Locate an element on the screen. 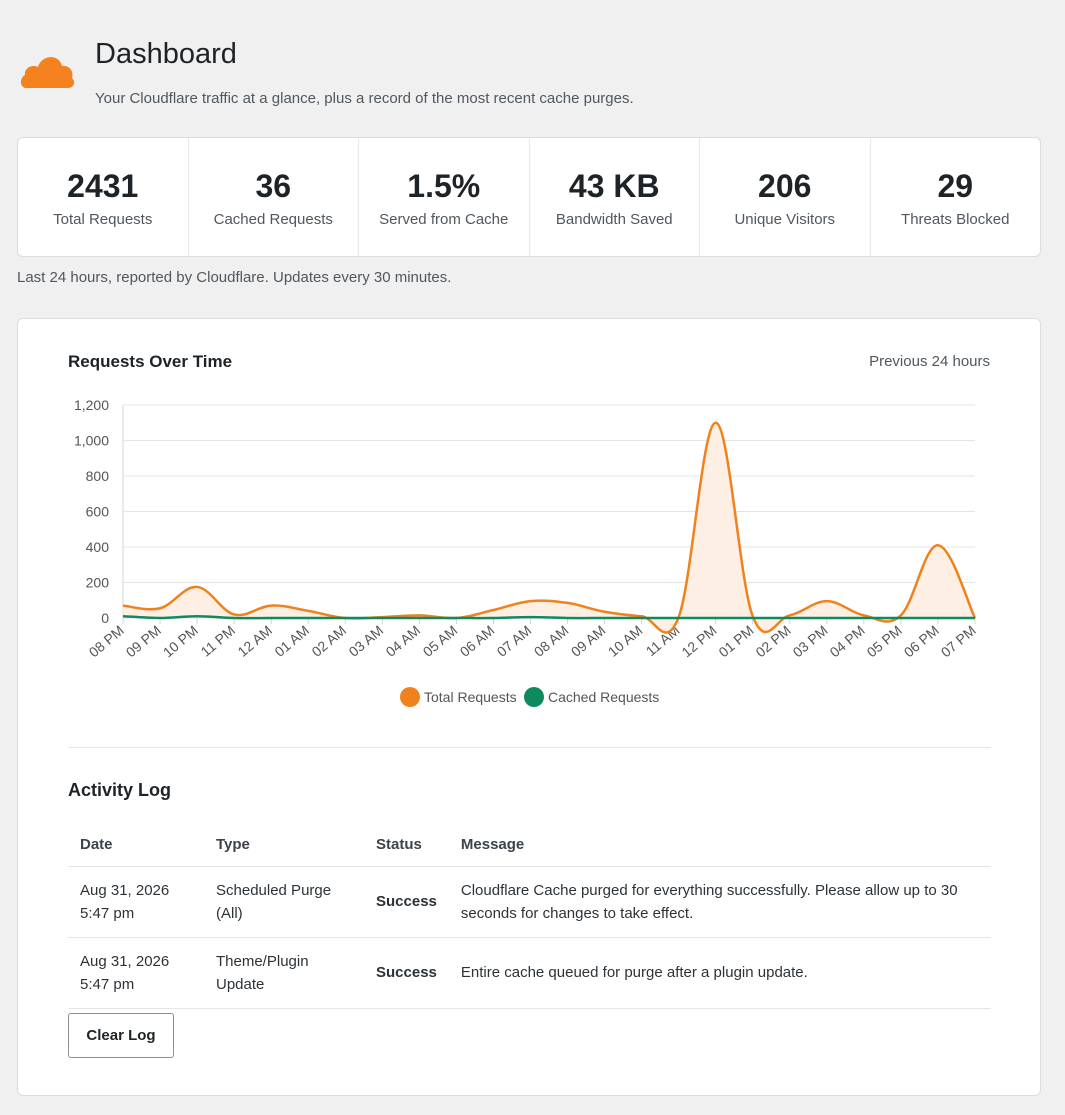  y-tick-label: 1,200 is located at coordinates (91, 405).